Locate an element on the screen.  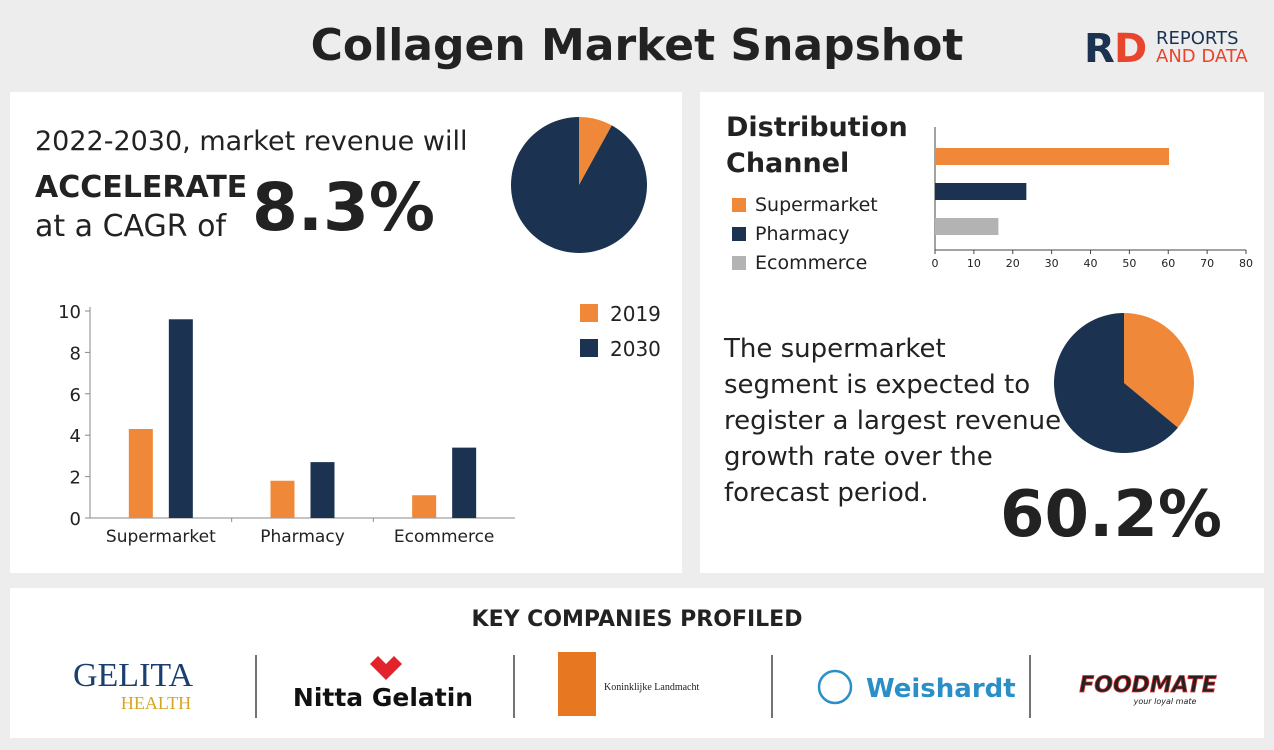
company-logo: your loyal mate is located at coordinates (1165, 701).